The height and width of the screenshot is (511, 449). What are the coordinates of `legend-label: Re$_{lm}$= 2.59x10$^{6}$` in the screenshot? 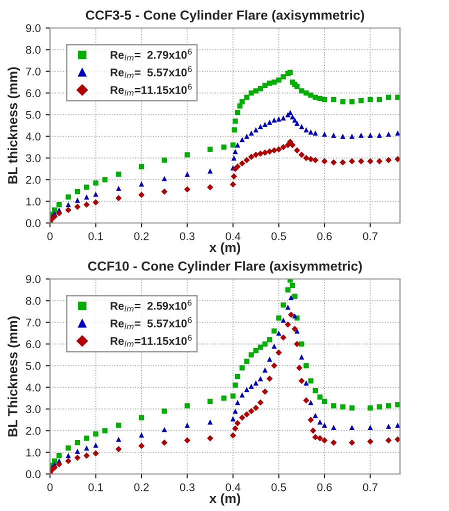 It's located at (151, 306).